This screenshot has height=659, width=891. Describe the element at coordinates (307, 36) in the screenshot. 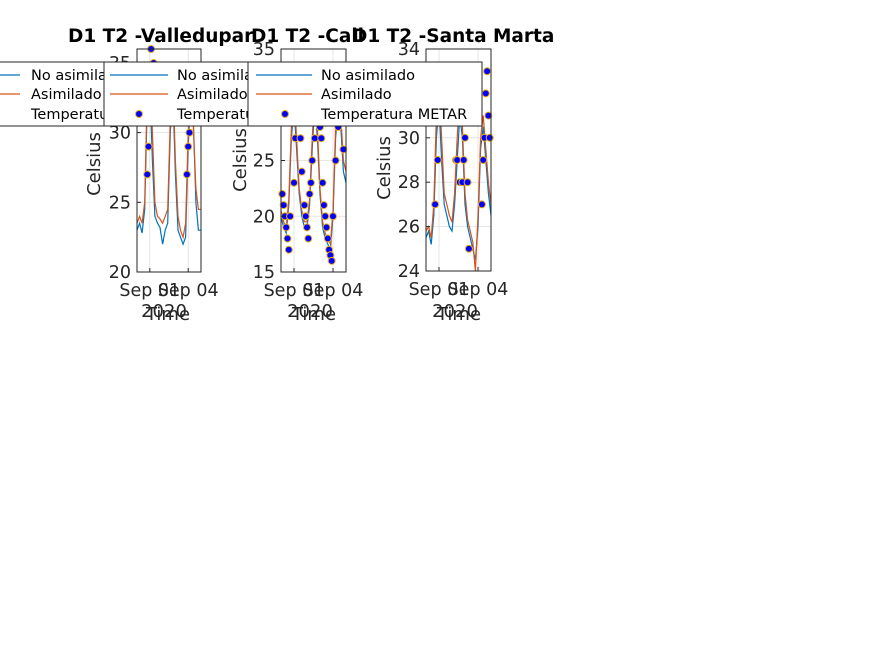

I see `chart-title: D1 T2 -Cali` at that location.